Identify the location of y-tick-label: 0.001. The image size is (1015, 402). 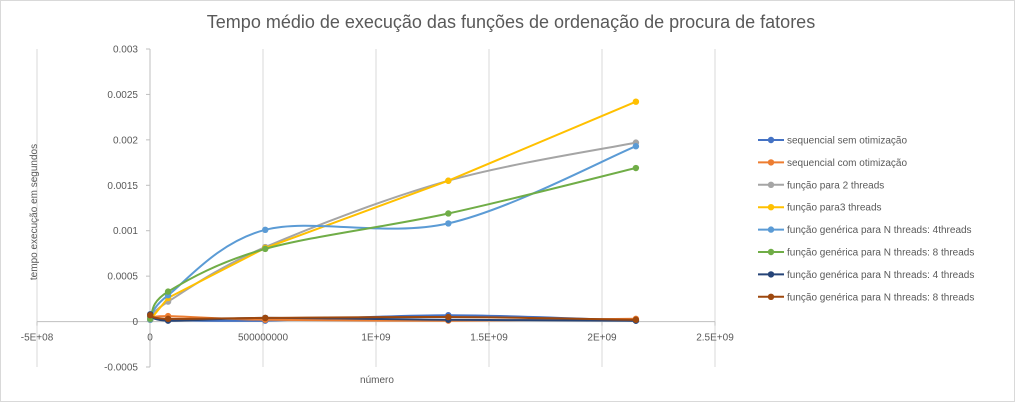
(125, 231).